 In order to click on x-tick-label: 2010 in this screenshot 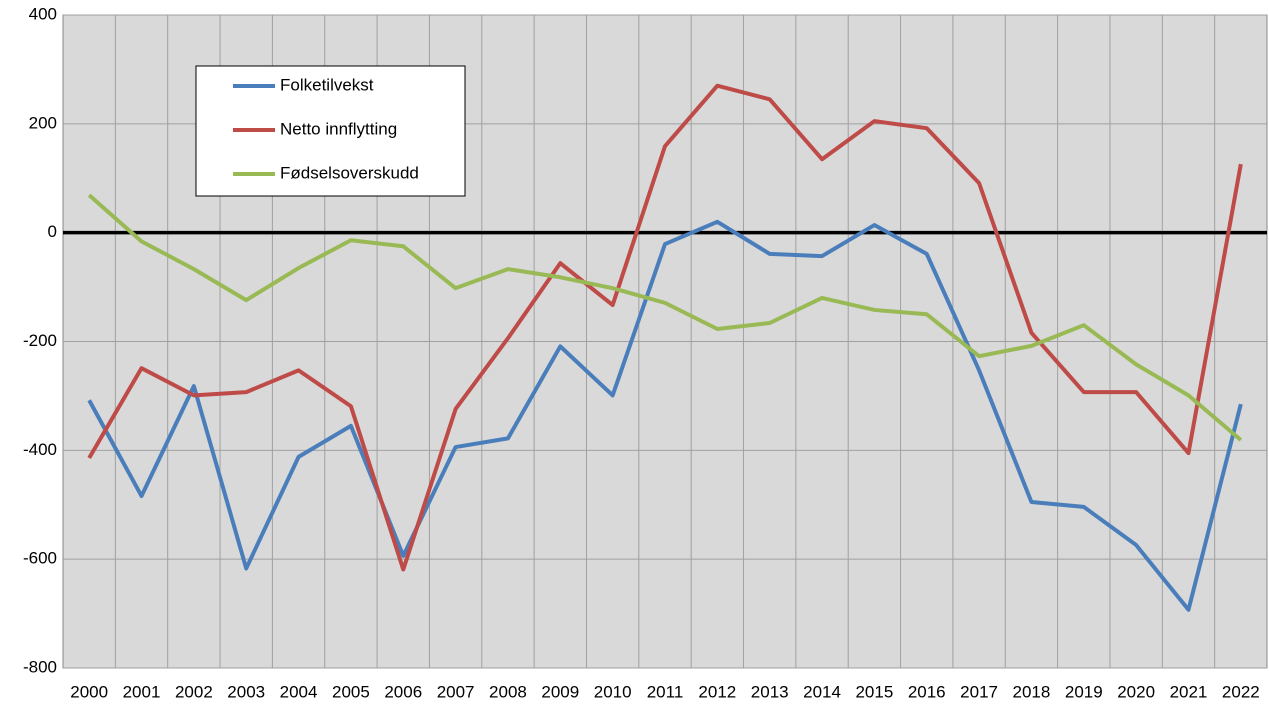, I will do `click(613, 691)`.